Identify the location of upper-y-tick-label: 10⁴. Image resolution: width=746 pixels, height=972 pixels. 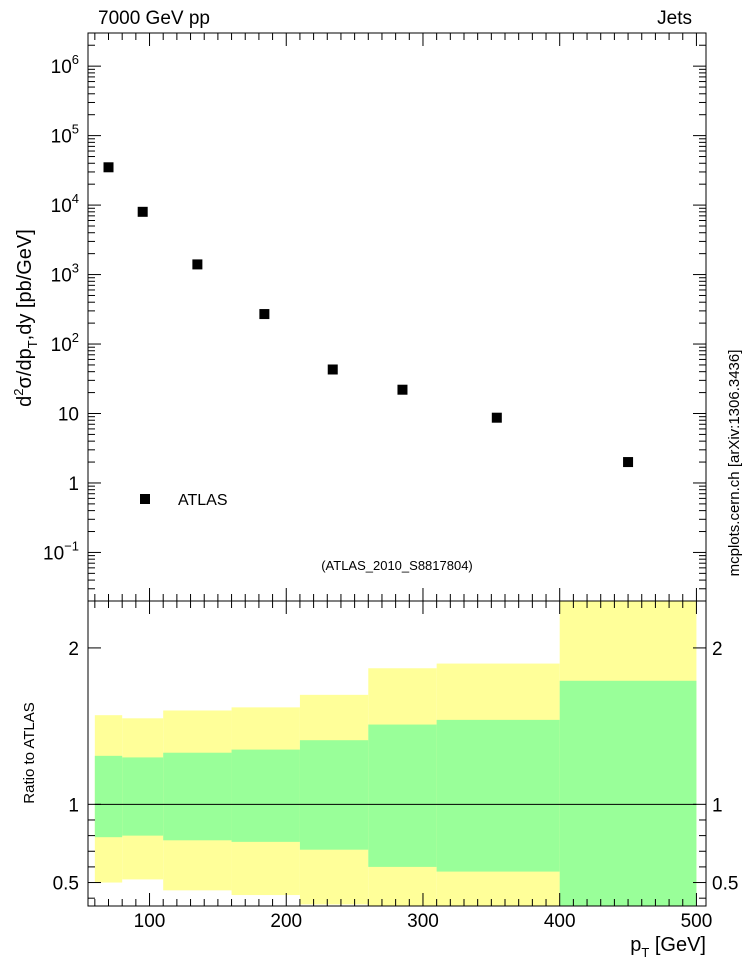
(65, 204).